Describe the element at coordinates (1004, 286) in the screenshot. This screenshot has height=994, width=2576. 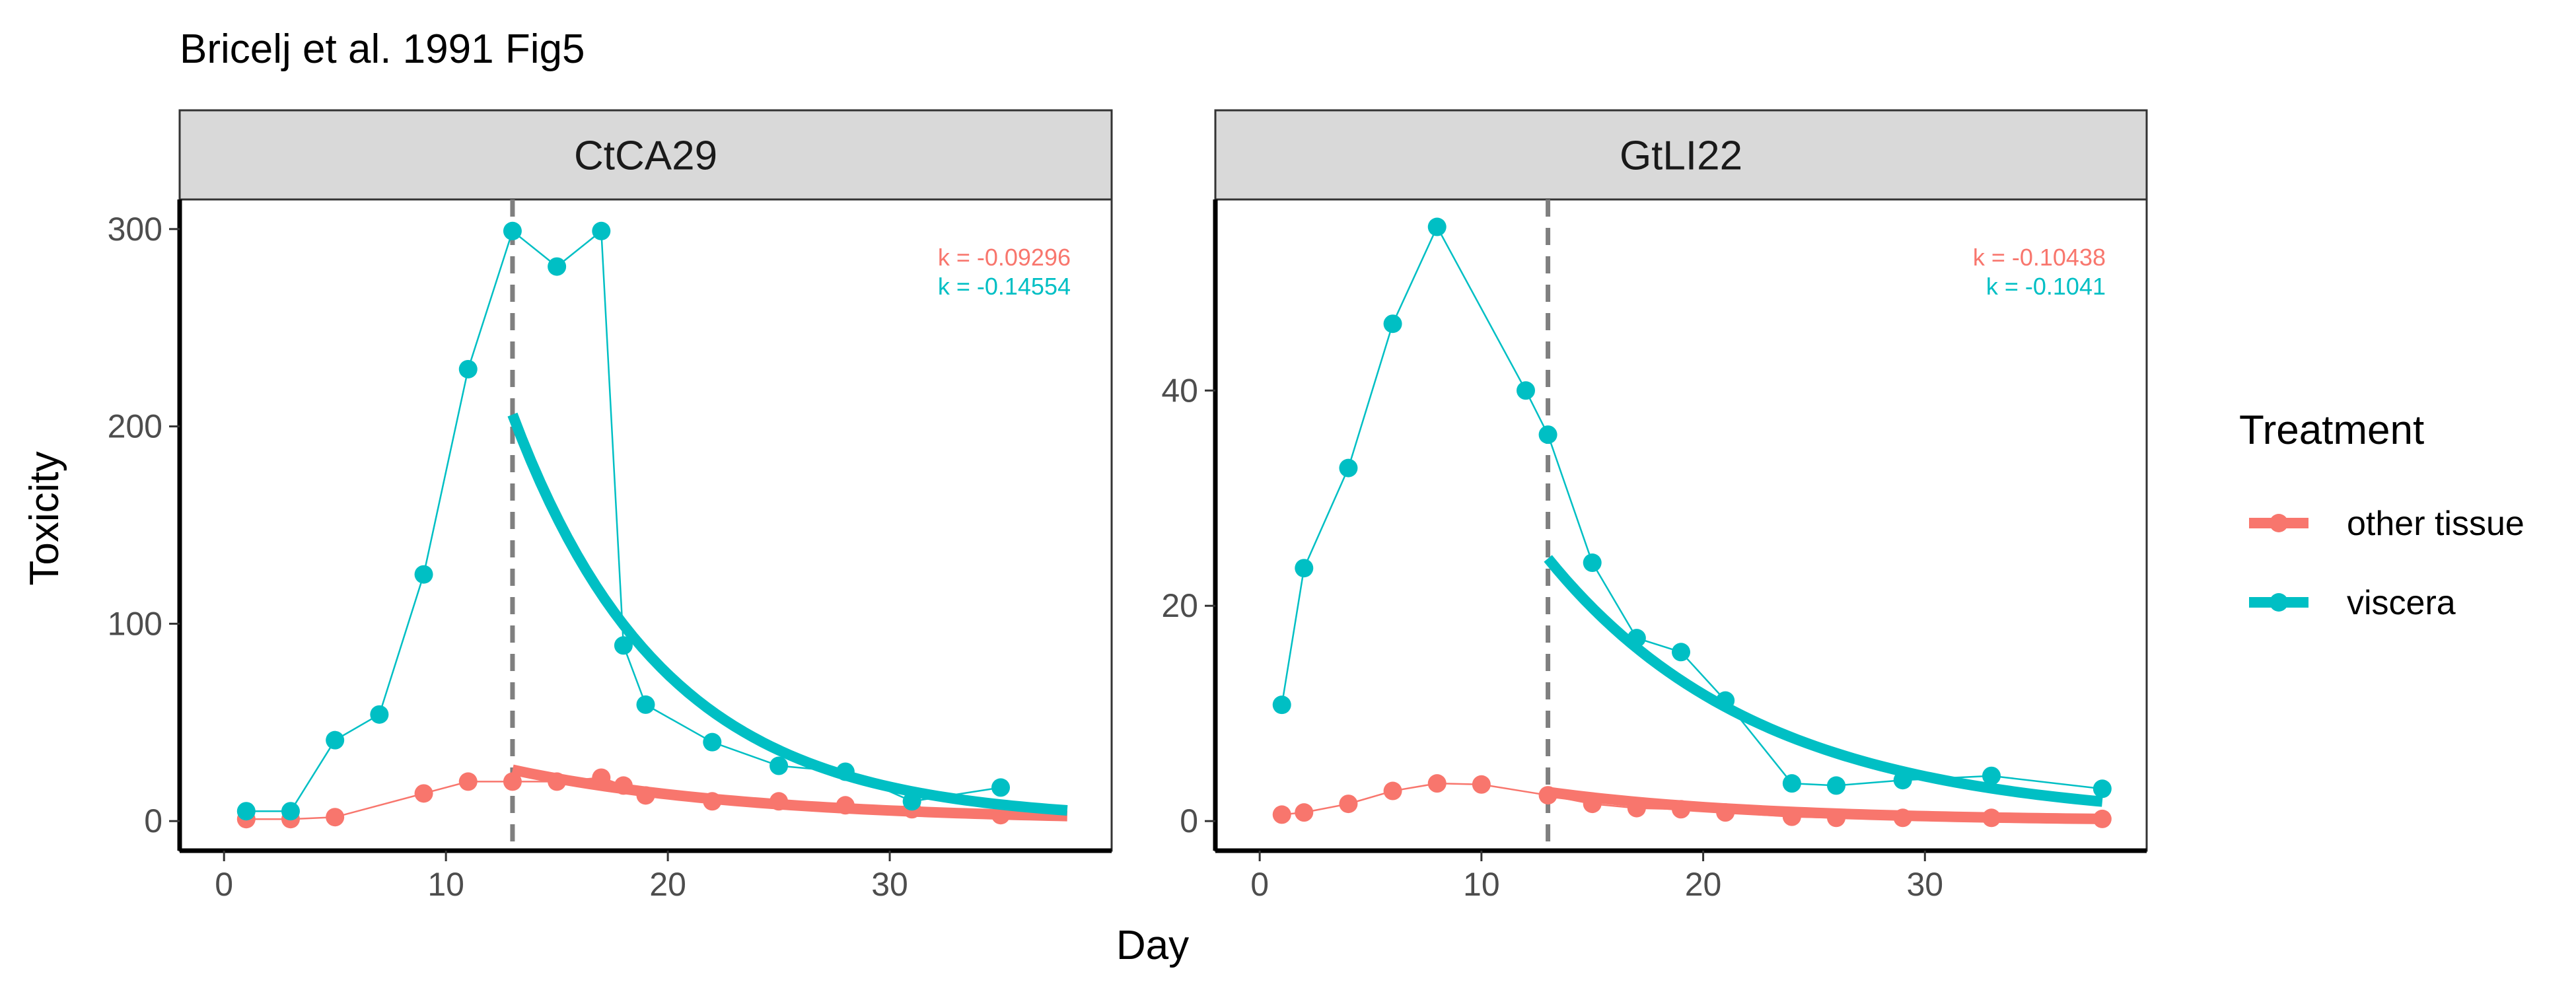
I see `k-annotation: k = -0.14554` at that location.